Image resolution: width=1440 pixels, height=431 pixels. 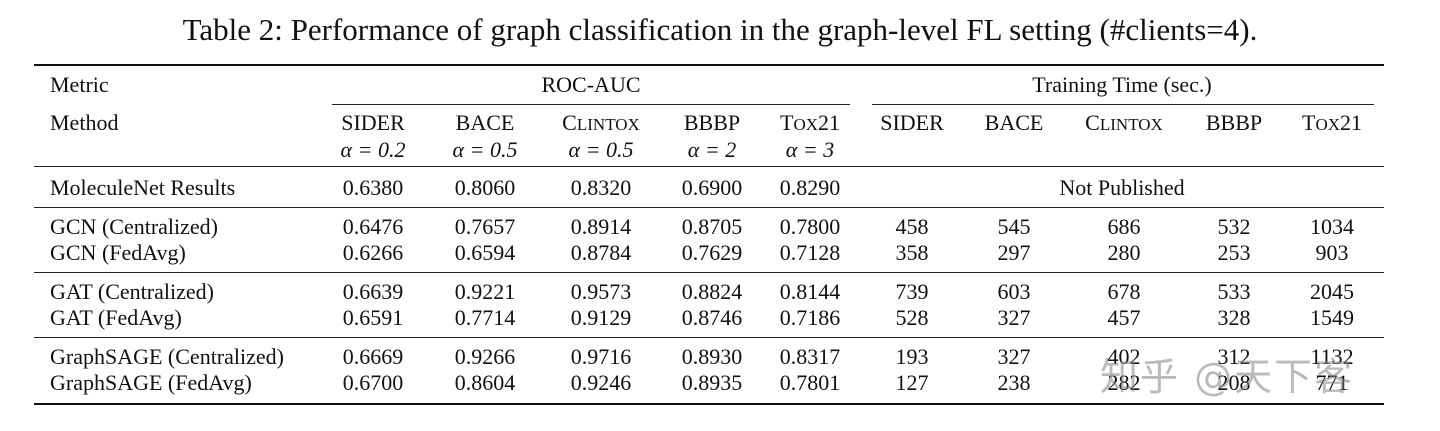 What do you see at coordinates (1014, 291) in the screenshot?
I see `time-cell: 603` at bounding box center [1014, 291].